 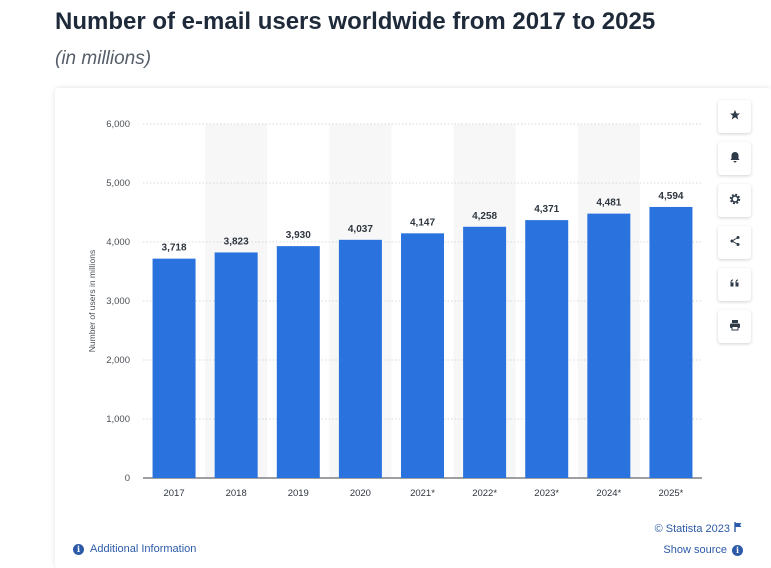 What do you see at coordinates (608, 493) in the screenshot?
I see `x-tick-label: 2024*` at bounding box center [608, 493].